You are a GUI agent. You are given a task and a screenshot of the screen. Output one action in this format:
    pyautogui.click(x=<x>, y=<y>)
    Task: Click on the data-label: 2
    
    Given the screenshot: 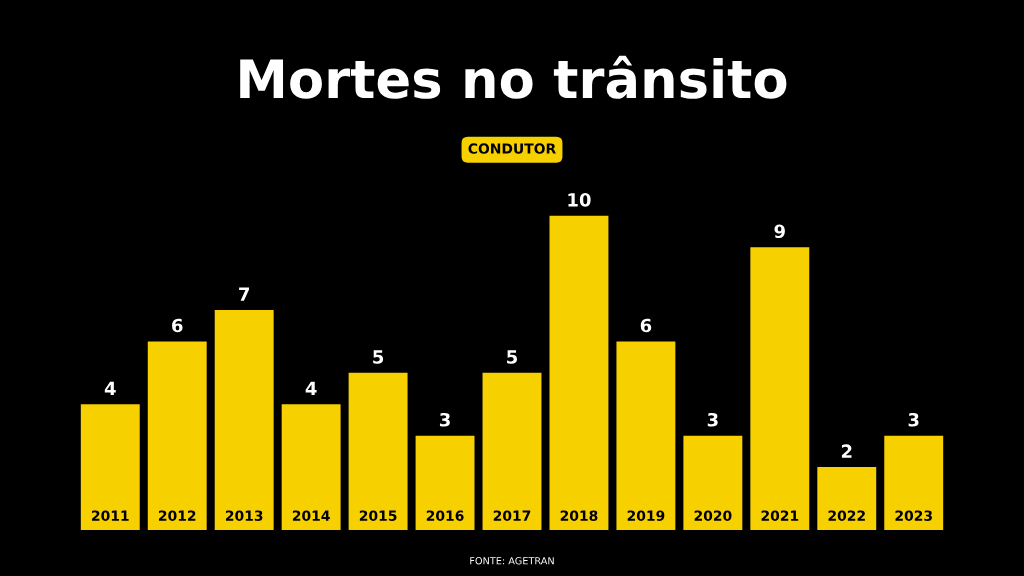 What is the action you would take?
    pyautogui.click(x=846, y=451)
    